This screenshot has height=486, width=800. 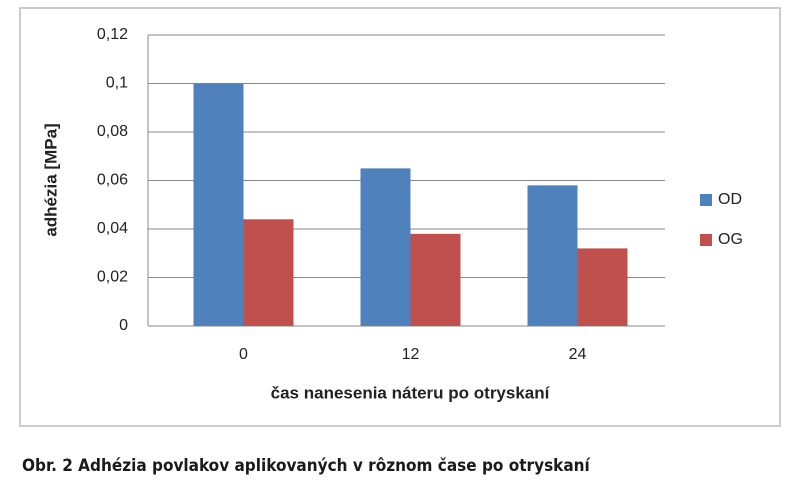 I want to click on y-tick-label: 0,02, so click(x=112, y=277).